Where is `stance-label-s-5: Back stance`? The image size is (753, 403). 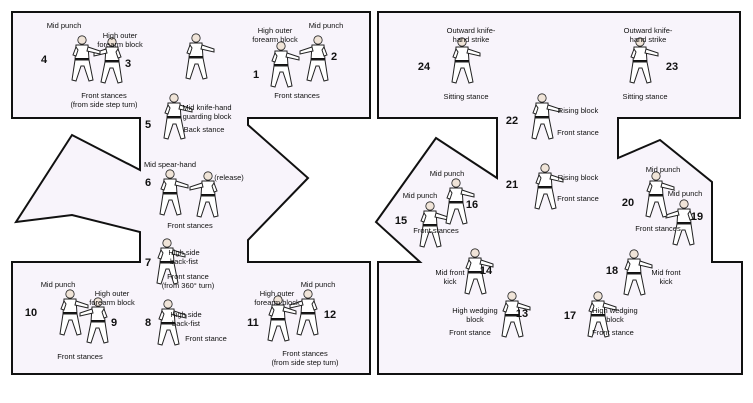
stance-label-s-5: Back stance is located at coordinates (204, 129).